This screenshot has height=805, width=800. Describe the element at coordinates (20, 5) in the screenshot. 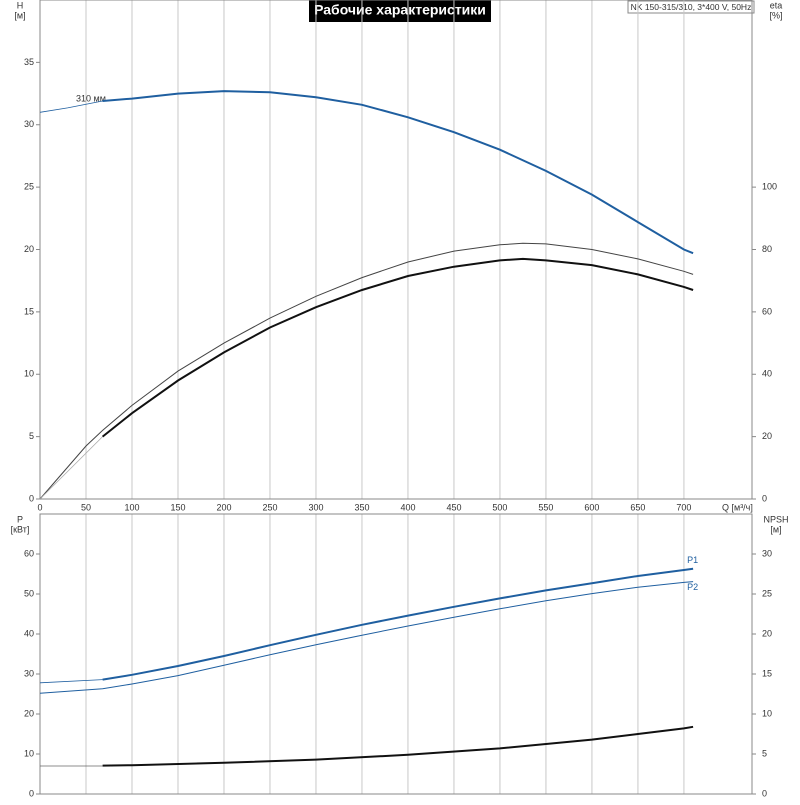

I see `y-axis-label: H` at that location.